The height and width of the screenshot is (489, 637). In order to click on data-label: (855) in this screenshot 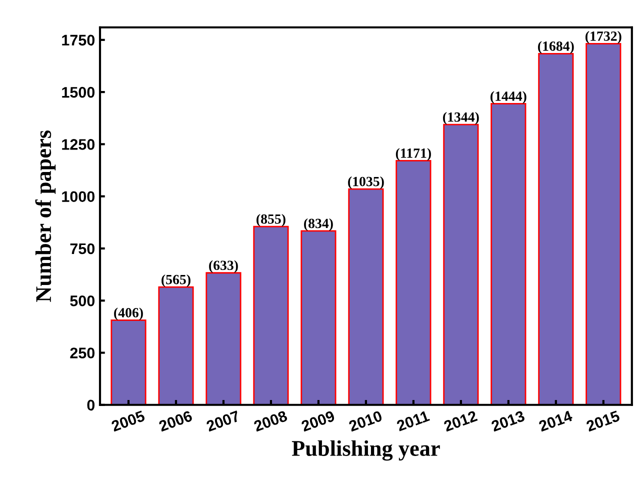, I will do `click(271, 220)`.